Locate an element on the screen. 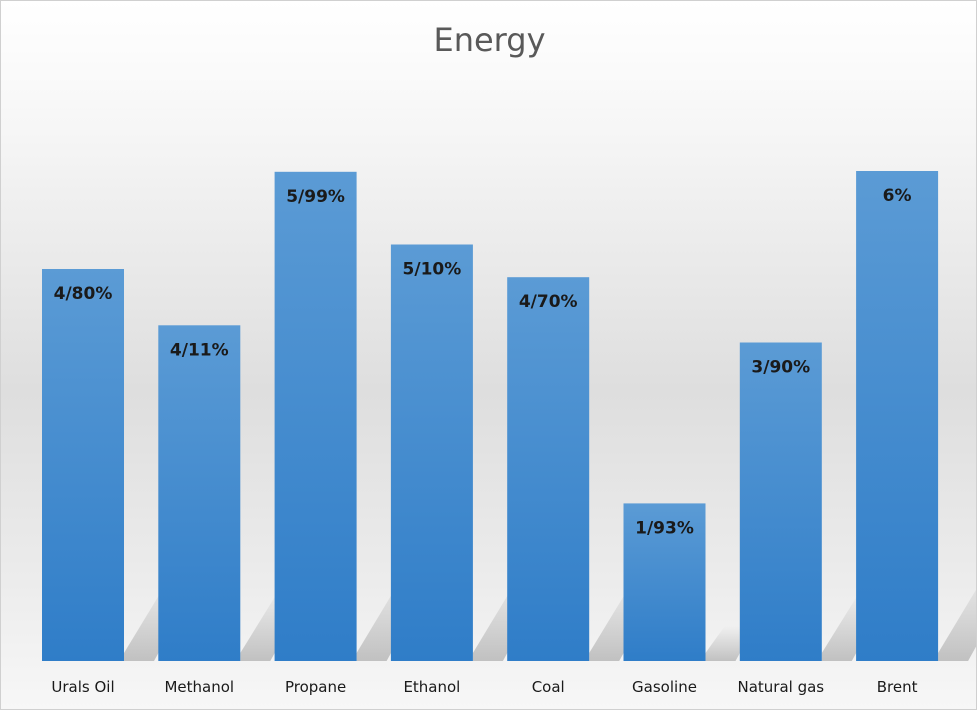 The height and width of the screenshot is (710, 977). x-tick-label: Brent is located at coordinates (897, 687).